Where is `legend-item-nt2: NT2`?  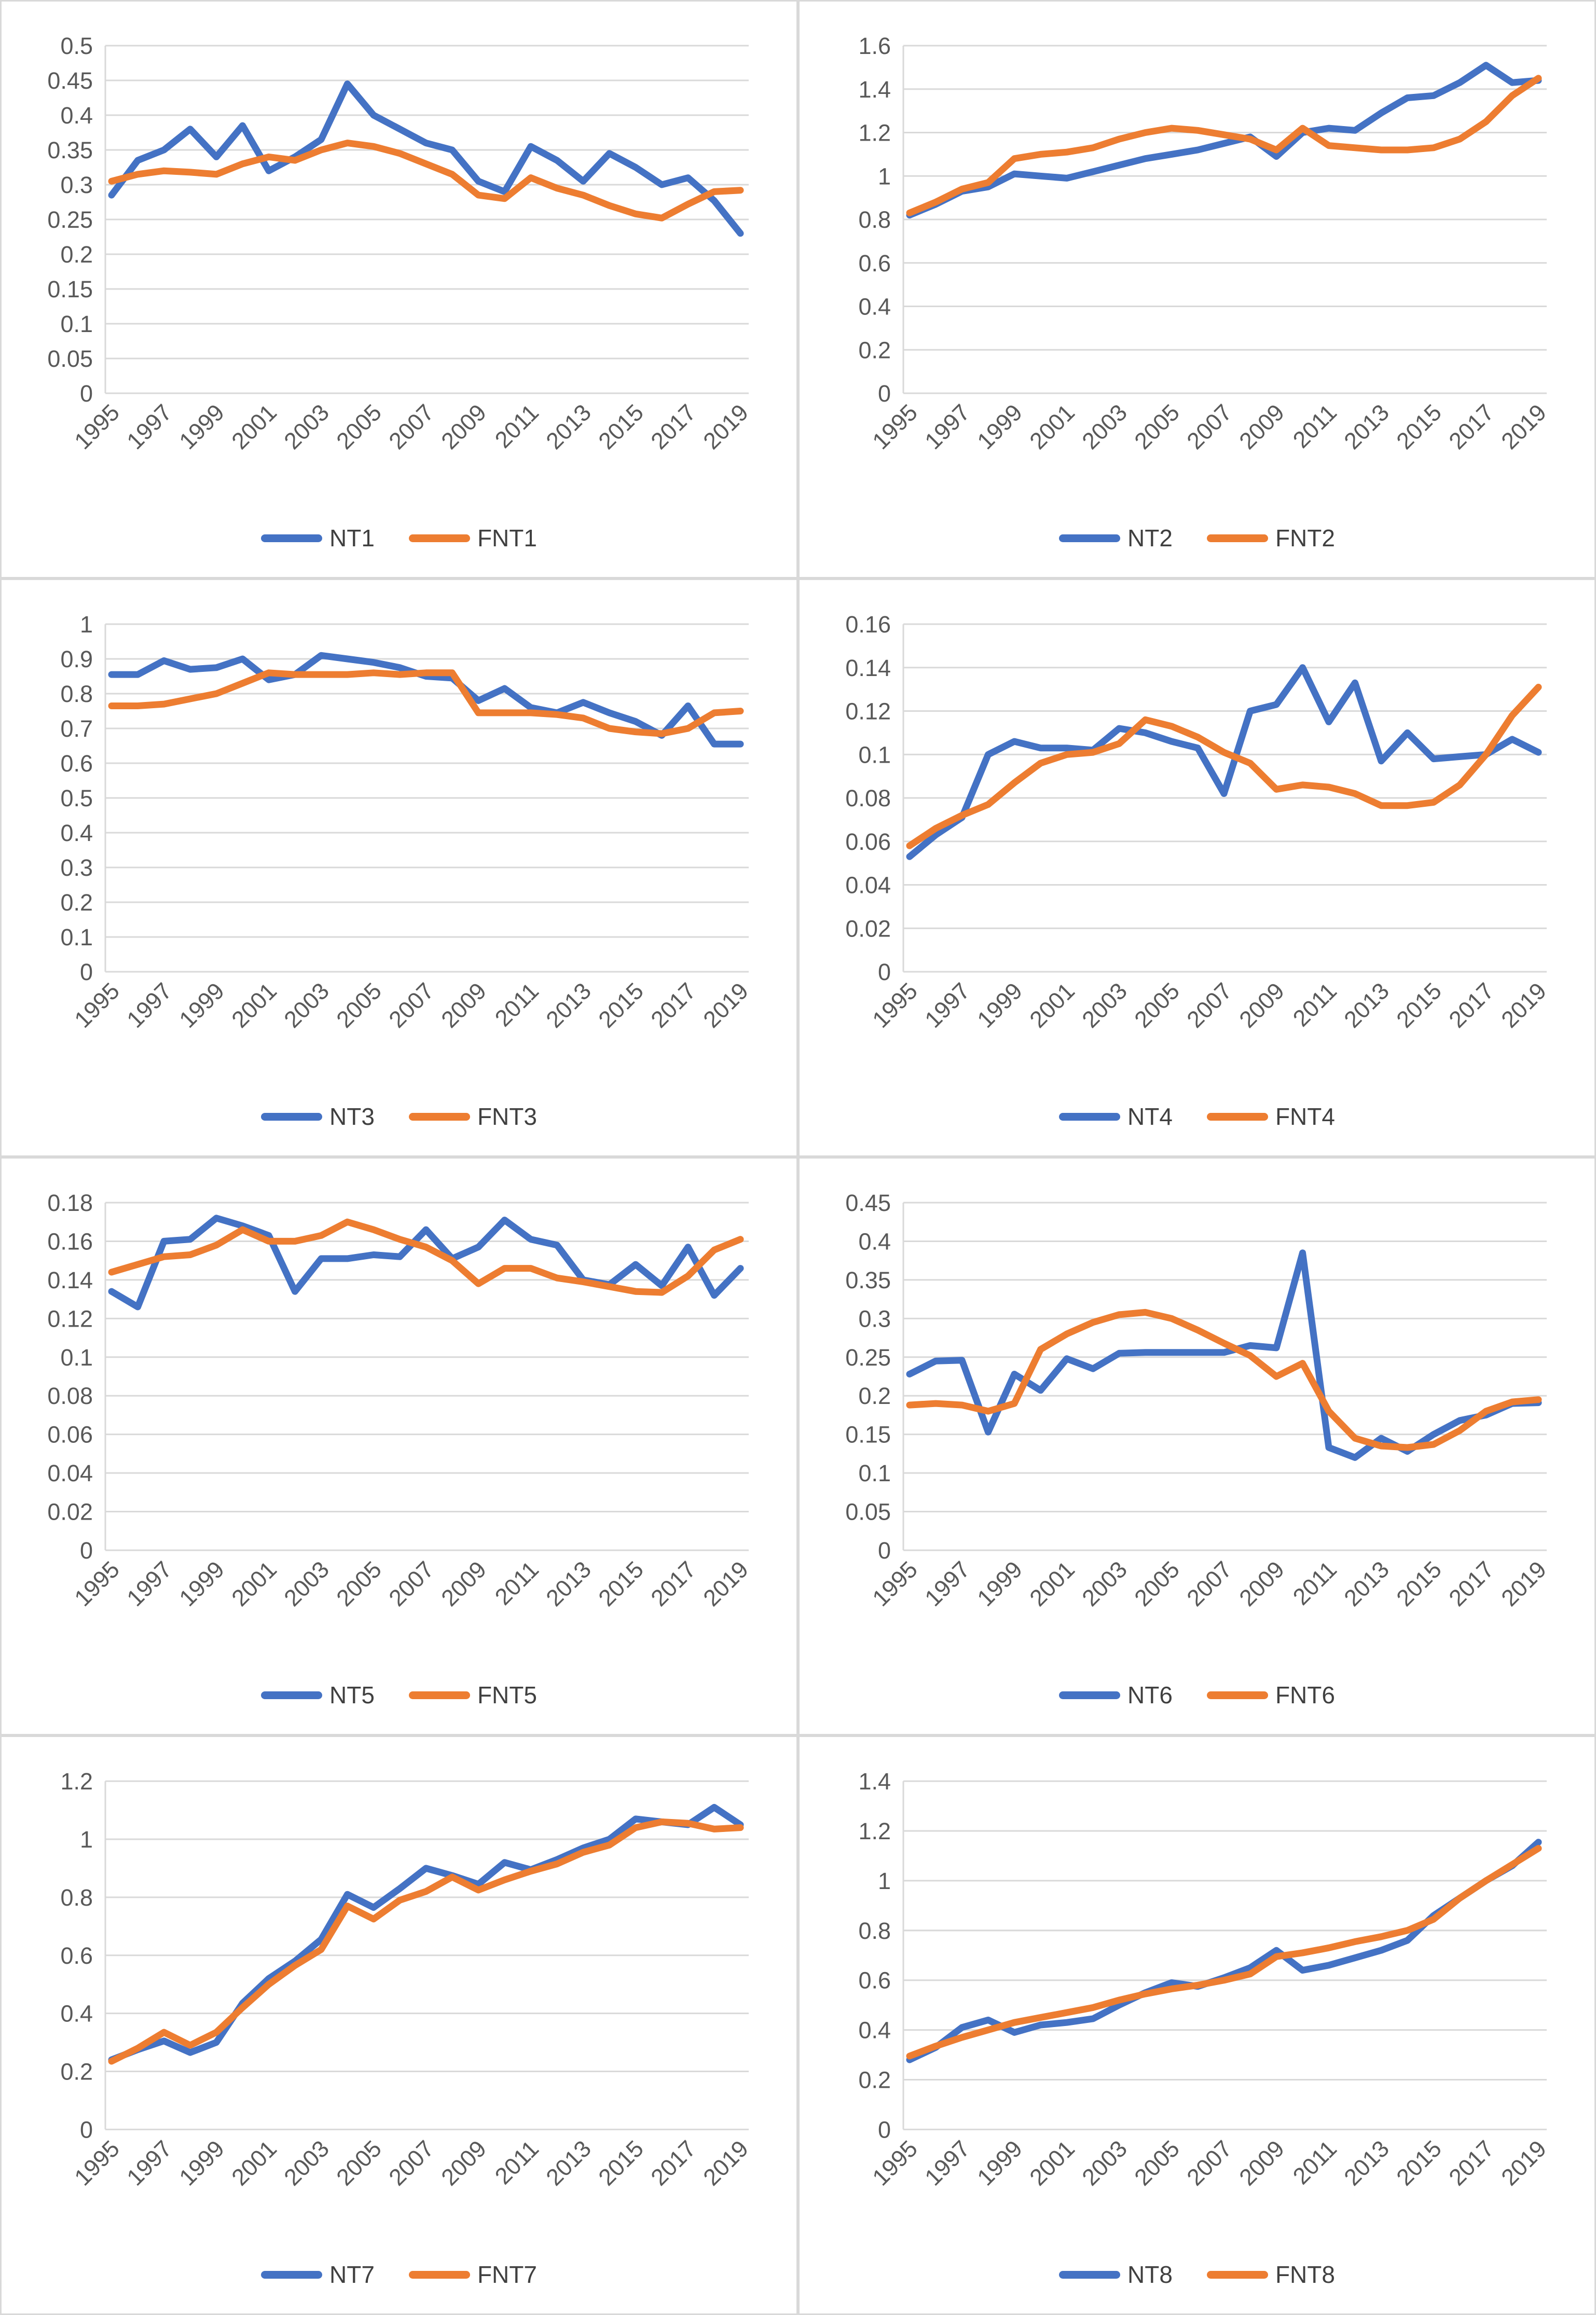
legend-item-nt2: NT2 is located at coordinates (1116, 538).